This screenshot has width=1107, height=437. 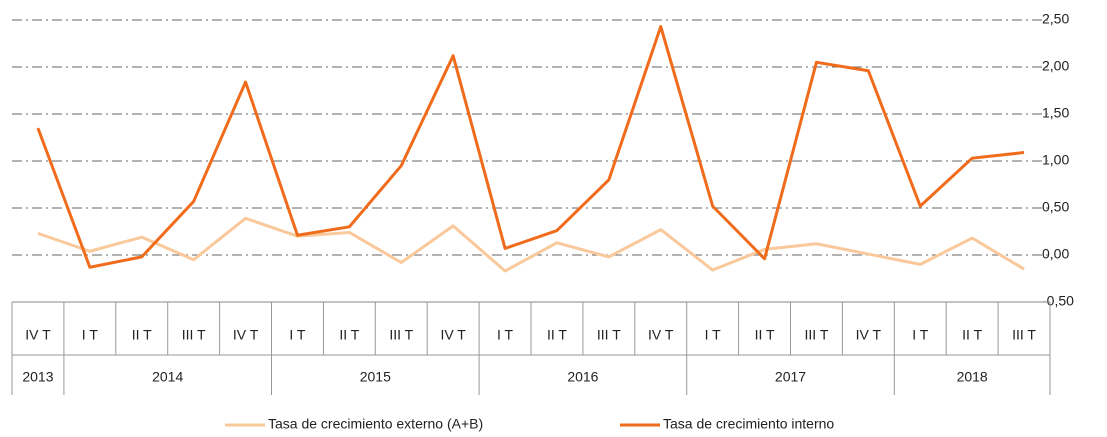 What do you see at coordinates (1055, 19) in the screenshot?
I see `y-tick-label: 2,50` at bounding box center [1055, 19].